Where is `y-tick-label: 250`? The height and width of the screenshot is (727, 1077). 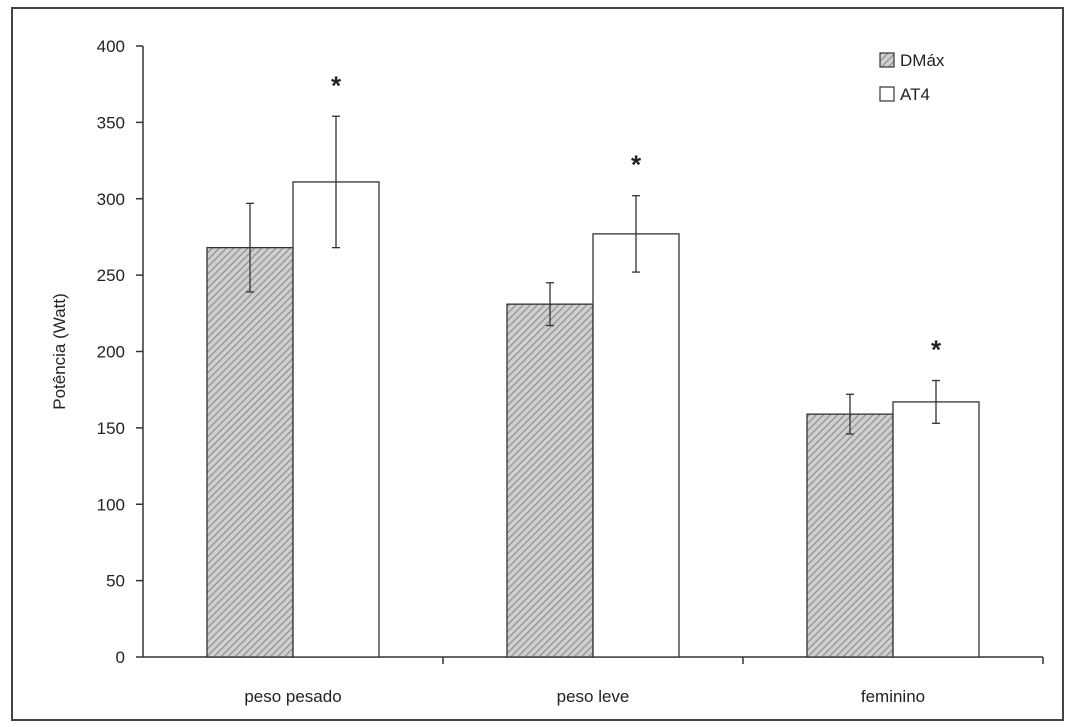
y-tick-label: 250 is located at coordinates (111, 275).